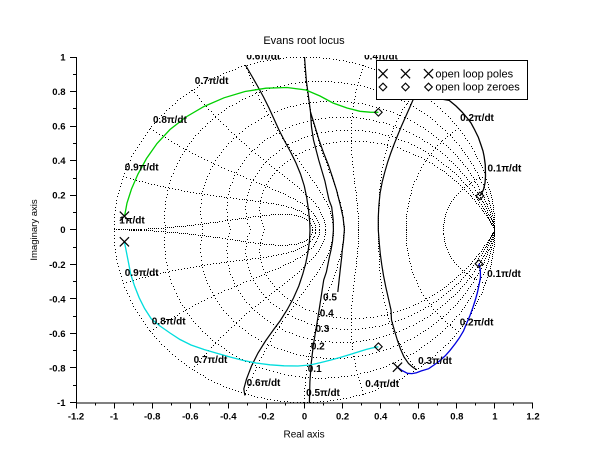 This screenshot has width=610, height=465. Describe the element at coordinates (315, 369) in the screenshot. I see `svg-text: 0.1` at that location.